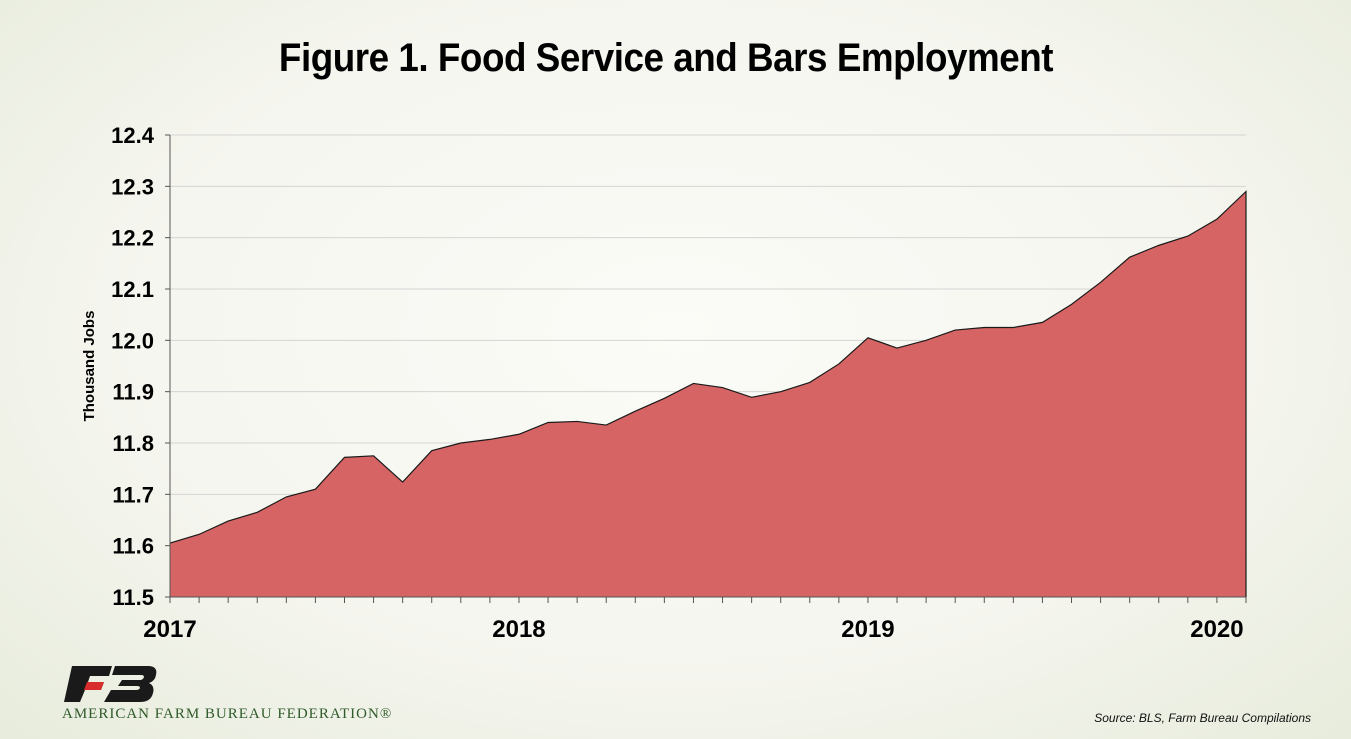  Describe the element at coordinates (140, 366) in the screenshot. I see `y-axis-ticks: 11.5 11.6 11.7 11.8 11.9 12.0 12.1 12.2 12.3 12.4` at that location.